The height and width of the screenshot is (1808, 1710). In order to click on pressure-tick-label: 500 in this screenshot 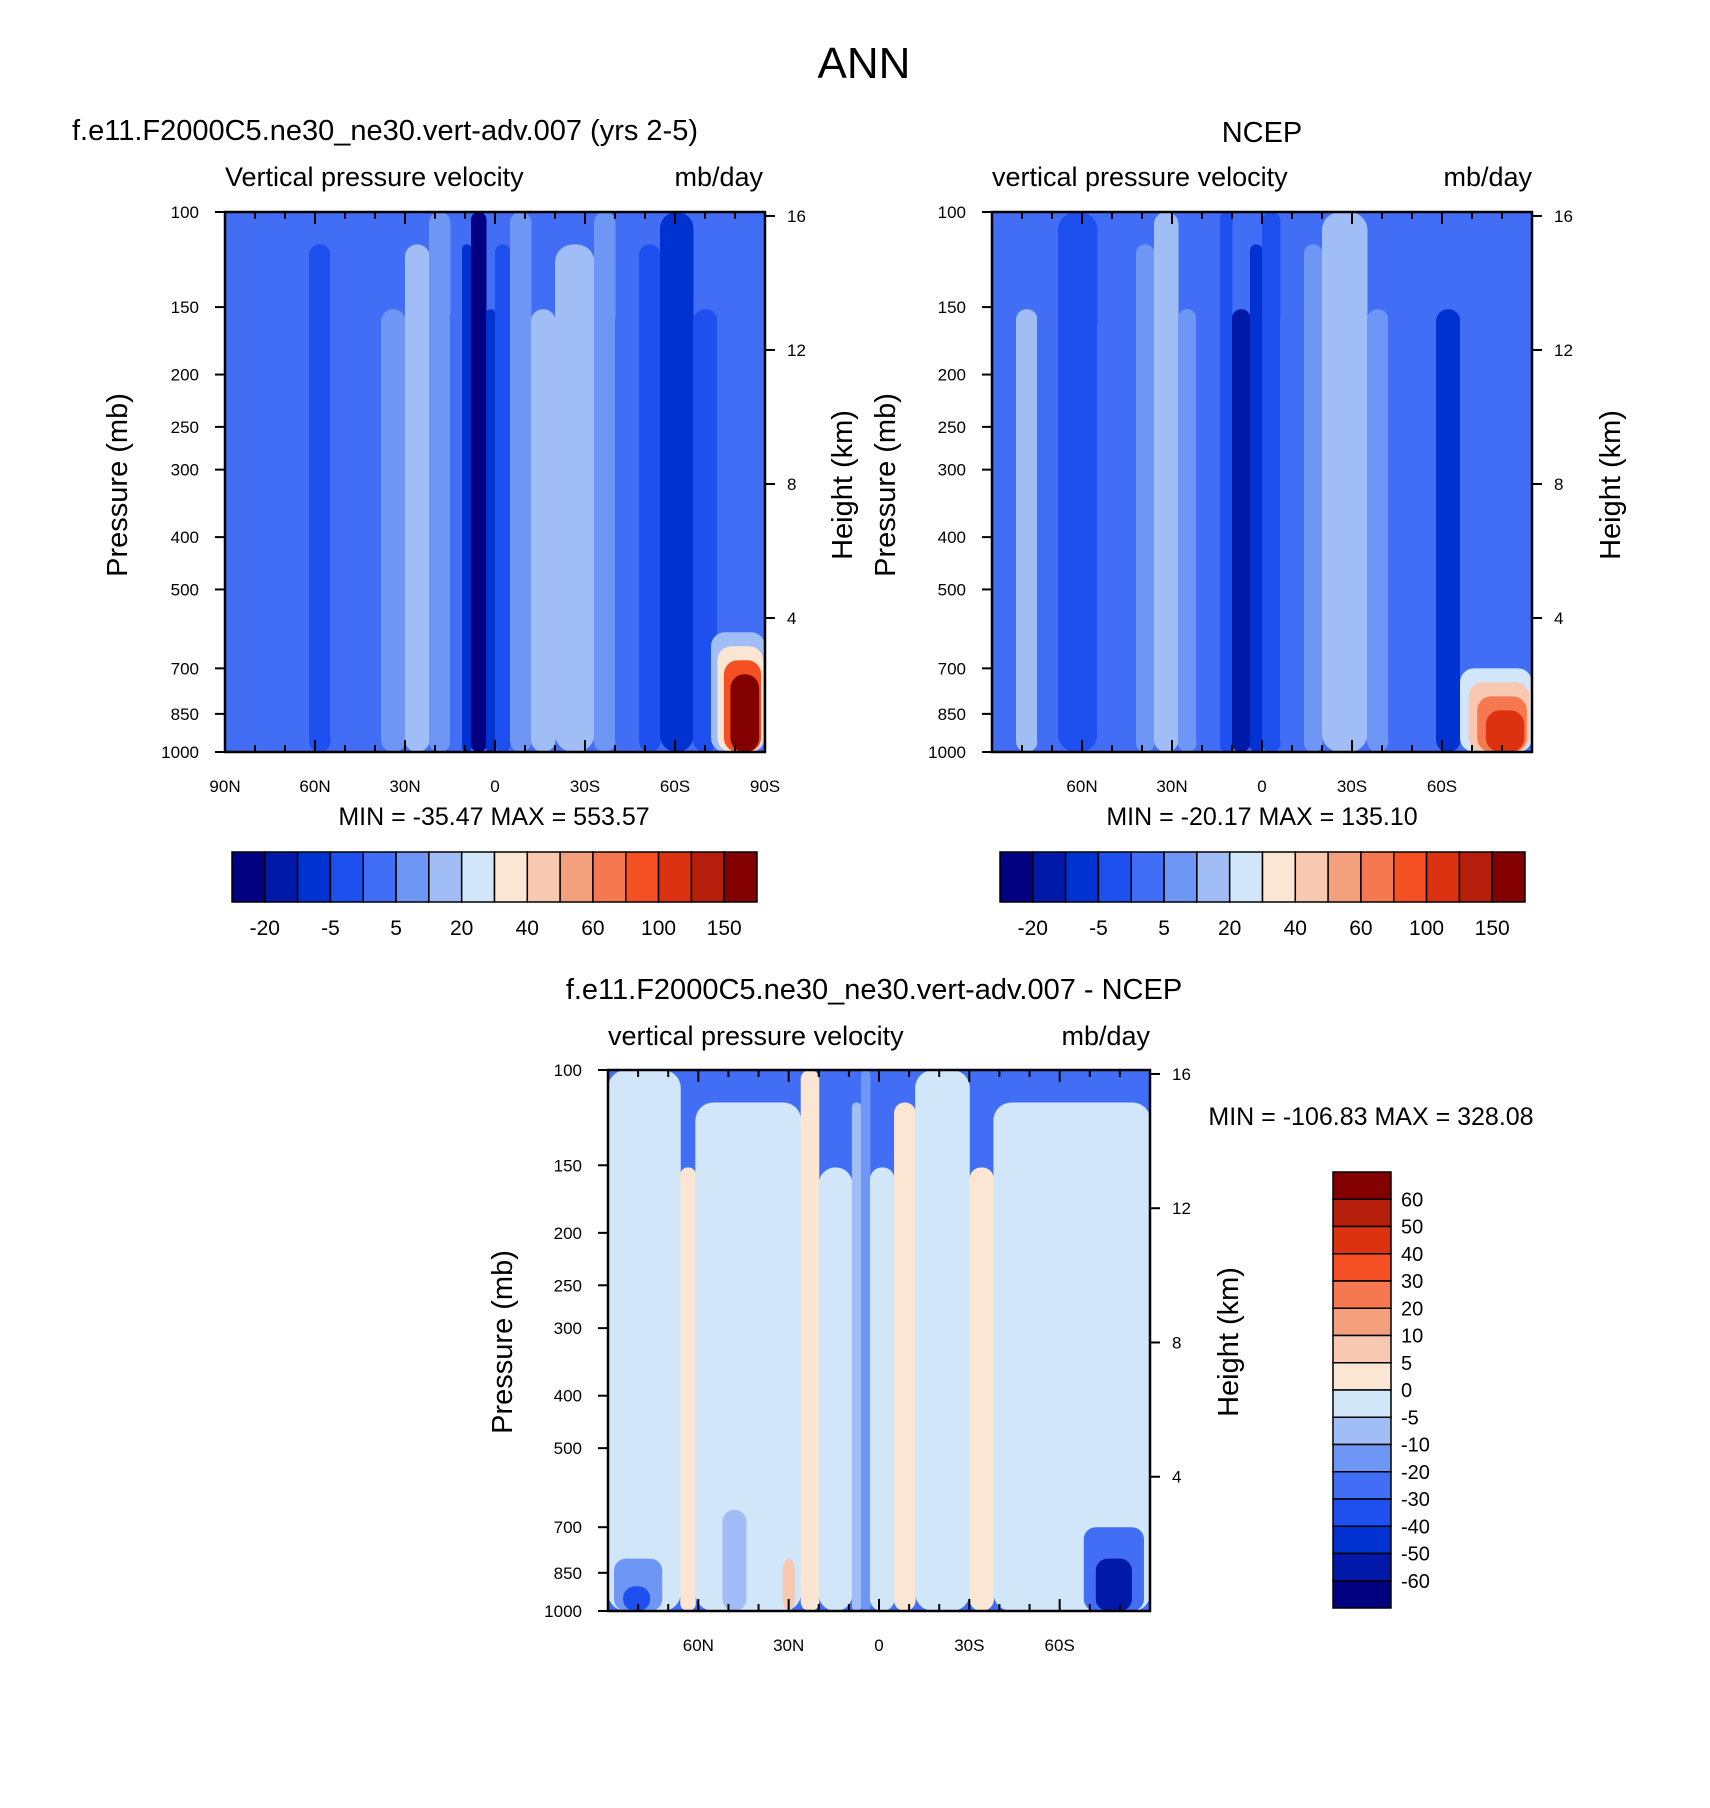, I will do `click(568, 1448)`.